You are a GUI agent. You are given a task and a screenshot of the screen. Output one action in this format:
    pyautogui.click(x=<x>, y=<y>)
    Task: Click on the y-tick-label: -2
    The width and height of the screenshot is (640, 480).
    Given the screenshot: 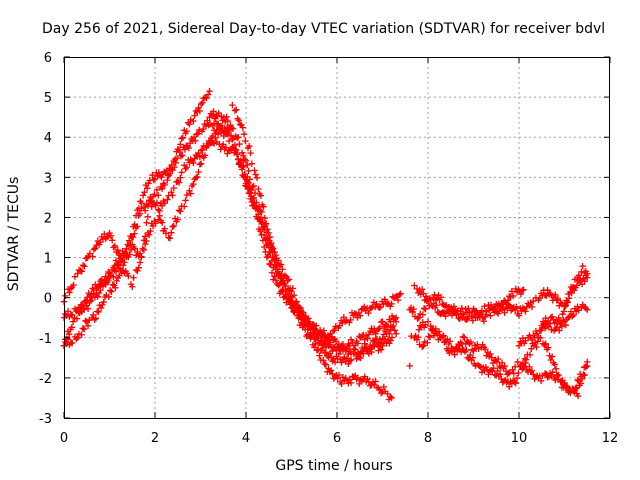 What is the action you would take?
    pyautogui.click(x=45, y=379)
    